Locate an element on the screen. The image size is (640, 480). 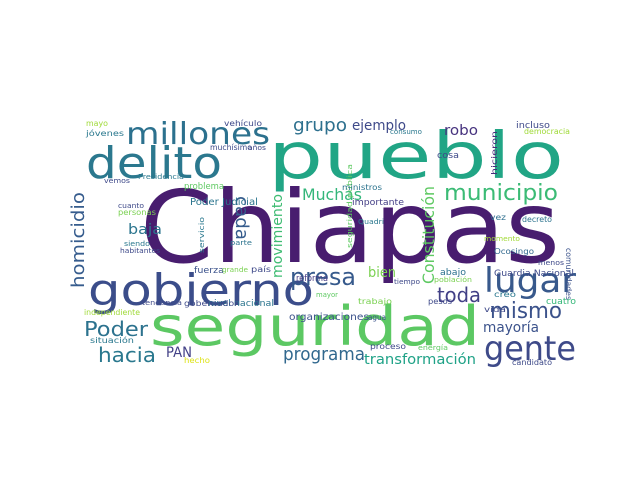
word-poder: Poder is located at coordinates (116, 329).